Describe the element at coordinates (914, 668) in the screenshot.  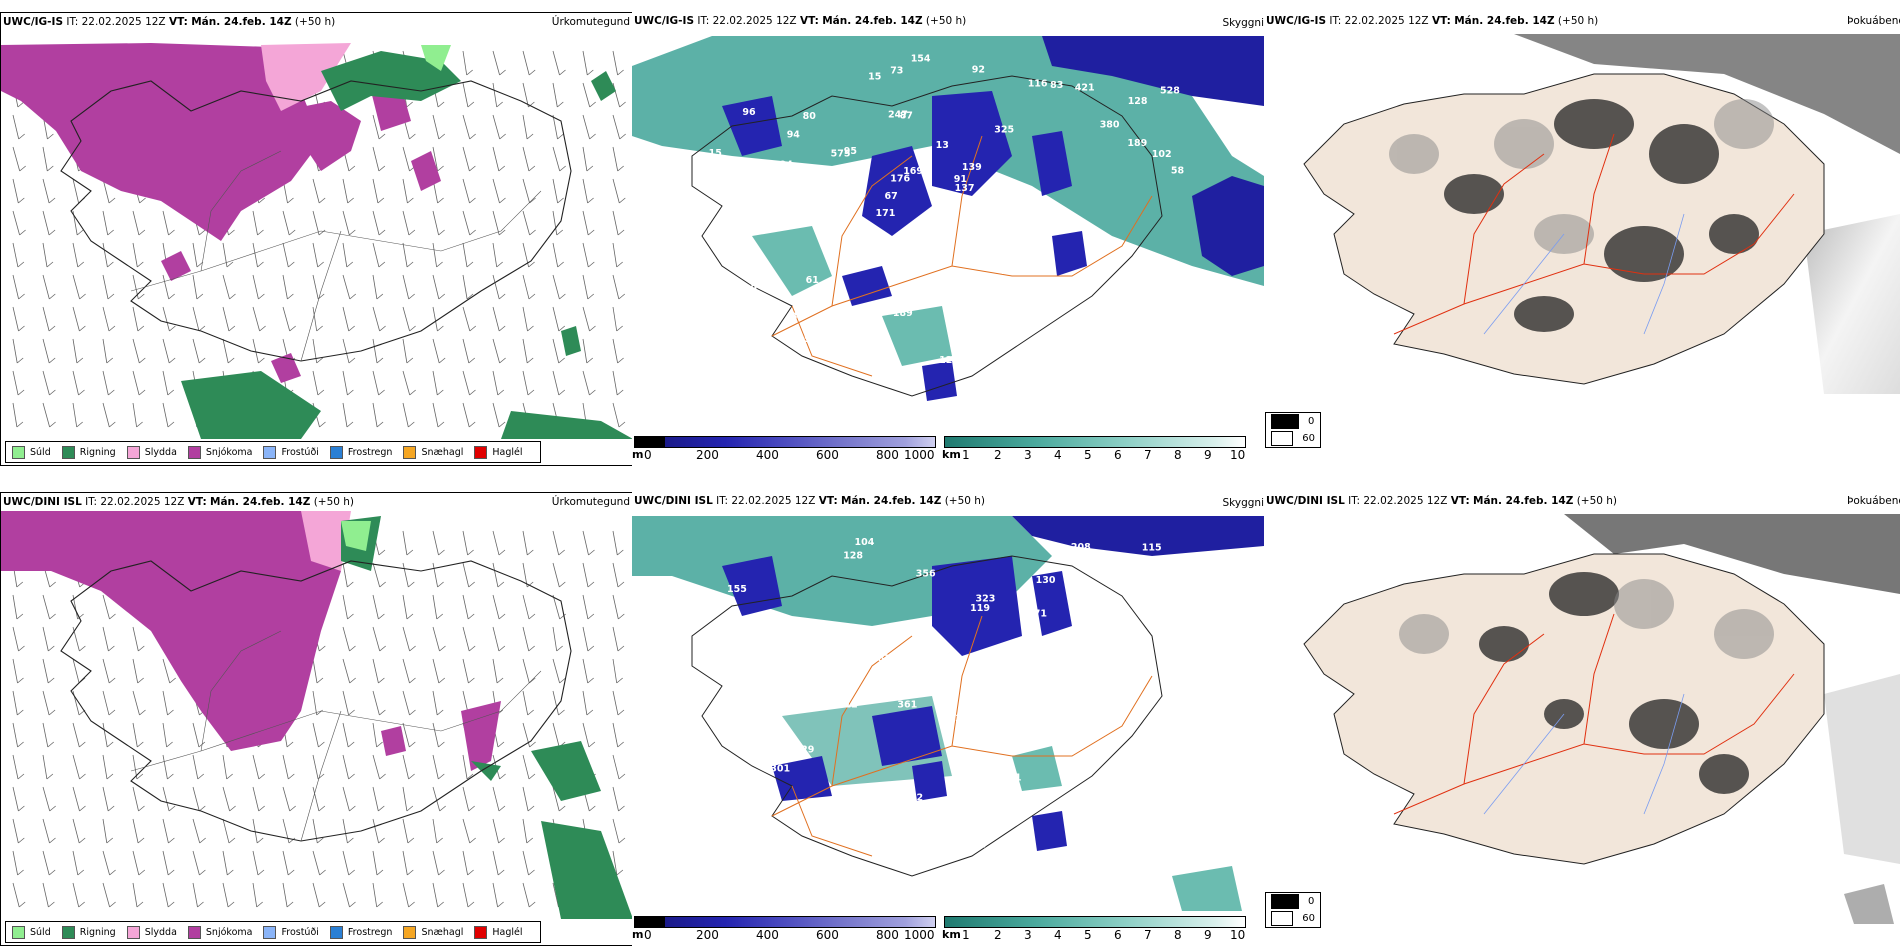
I see `station-value-label: 146` at that location.